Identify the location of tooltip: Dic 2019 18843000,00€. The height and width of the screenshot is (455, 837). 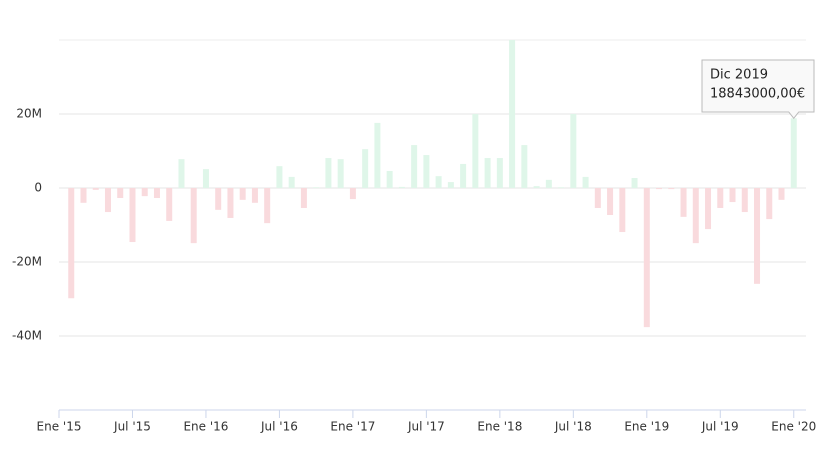
(758, 89).